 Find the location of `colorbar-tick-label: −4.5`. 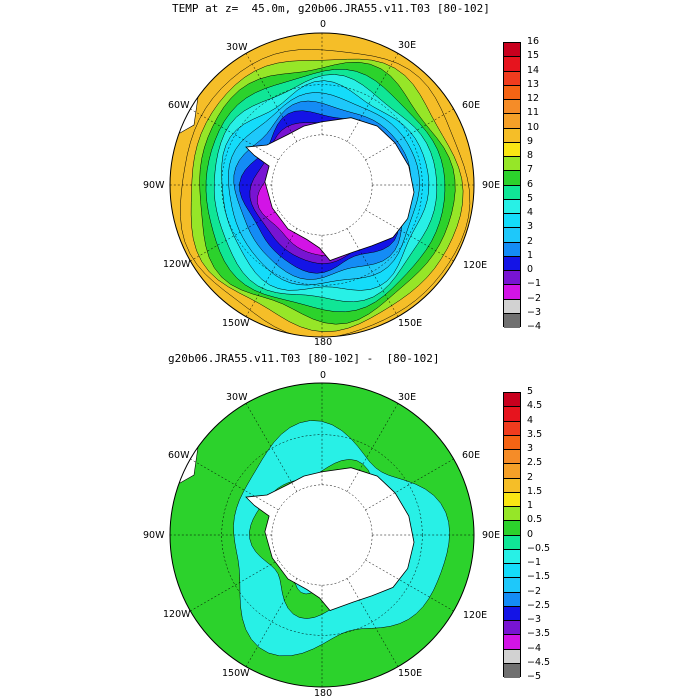

colorbar-tick-label: −4.5 is located at coordinates (539, 662).